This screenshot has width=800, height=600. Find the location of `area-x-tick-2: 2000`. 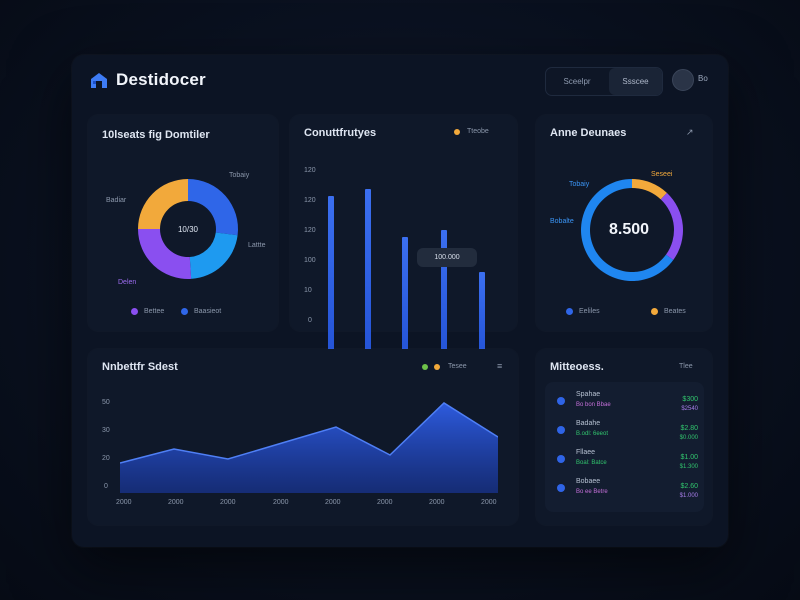

area-x-tick-2: 2000 is located at coordinates (176, 502).